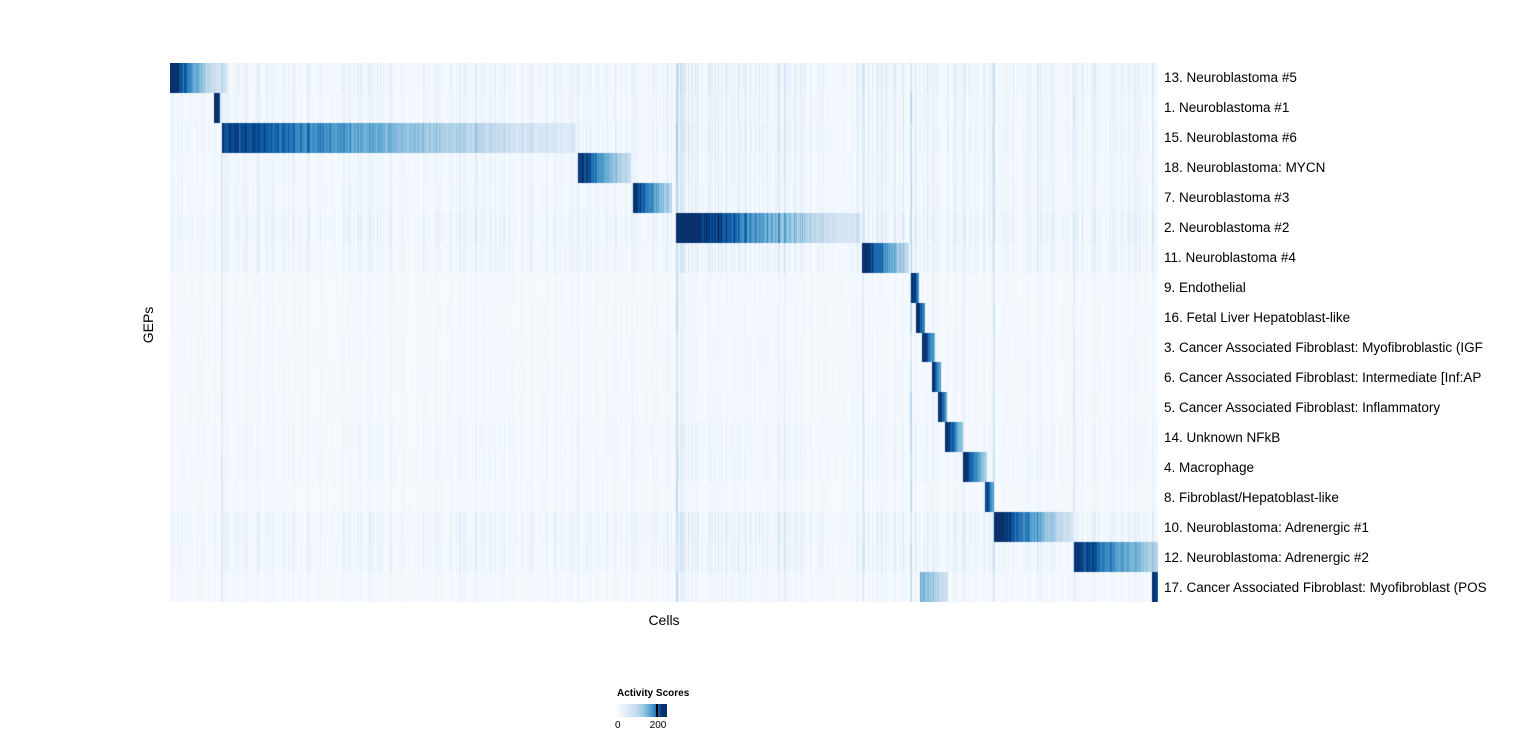 This screenshot has height=743, width=1540. Describe the element at coordinates (1230, 78) in the screenshot. I see `row-label: 13. Neuroblastoma #5` at that location.